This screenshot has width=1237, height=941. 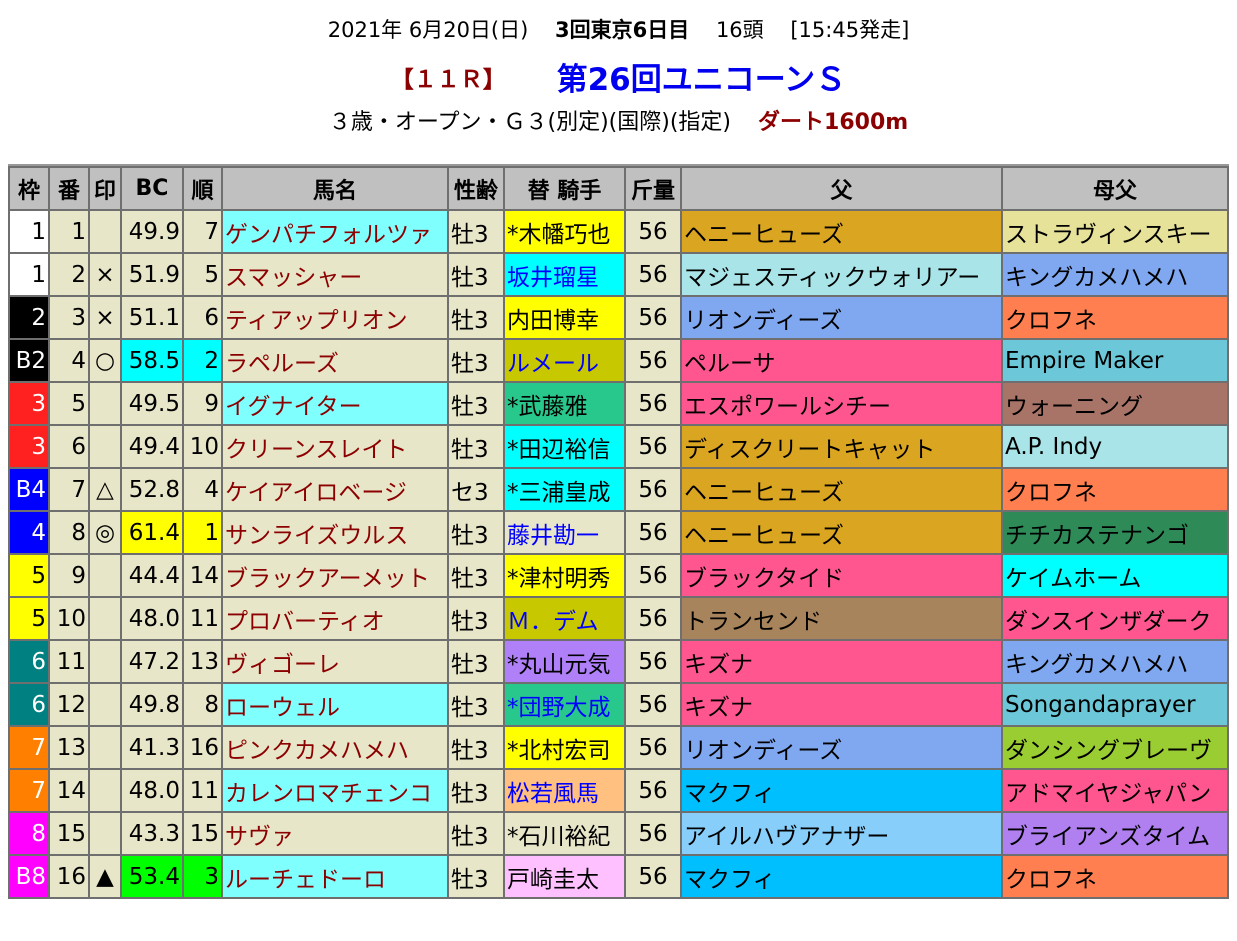 I want to click on sire: ヘニーヒューズ, so click(x=841, y=231).